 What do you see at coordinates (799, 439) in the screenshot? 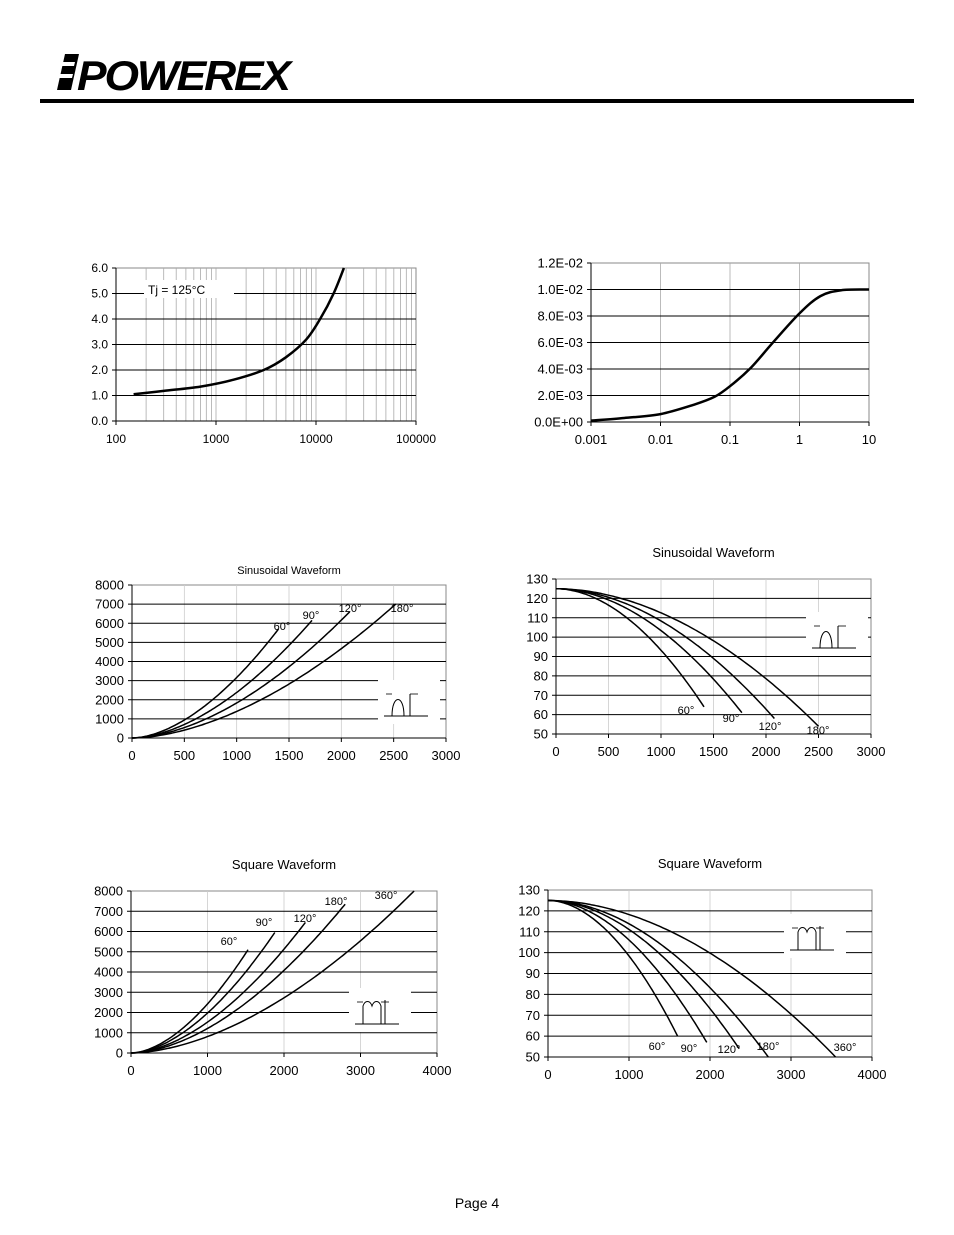
I see `x-tick-label: 1` at bounding box center [799, 439].